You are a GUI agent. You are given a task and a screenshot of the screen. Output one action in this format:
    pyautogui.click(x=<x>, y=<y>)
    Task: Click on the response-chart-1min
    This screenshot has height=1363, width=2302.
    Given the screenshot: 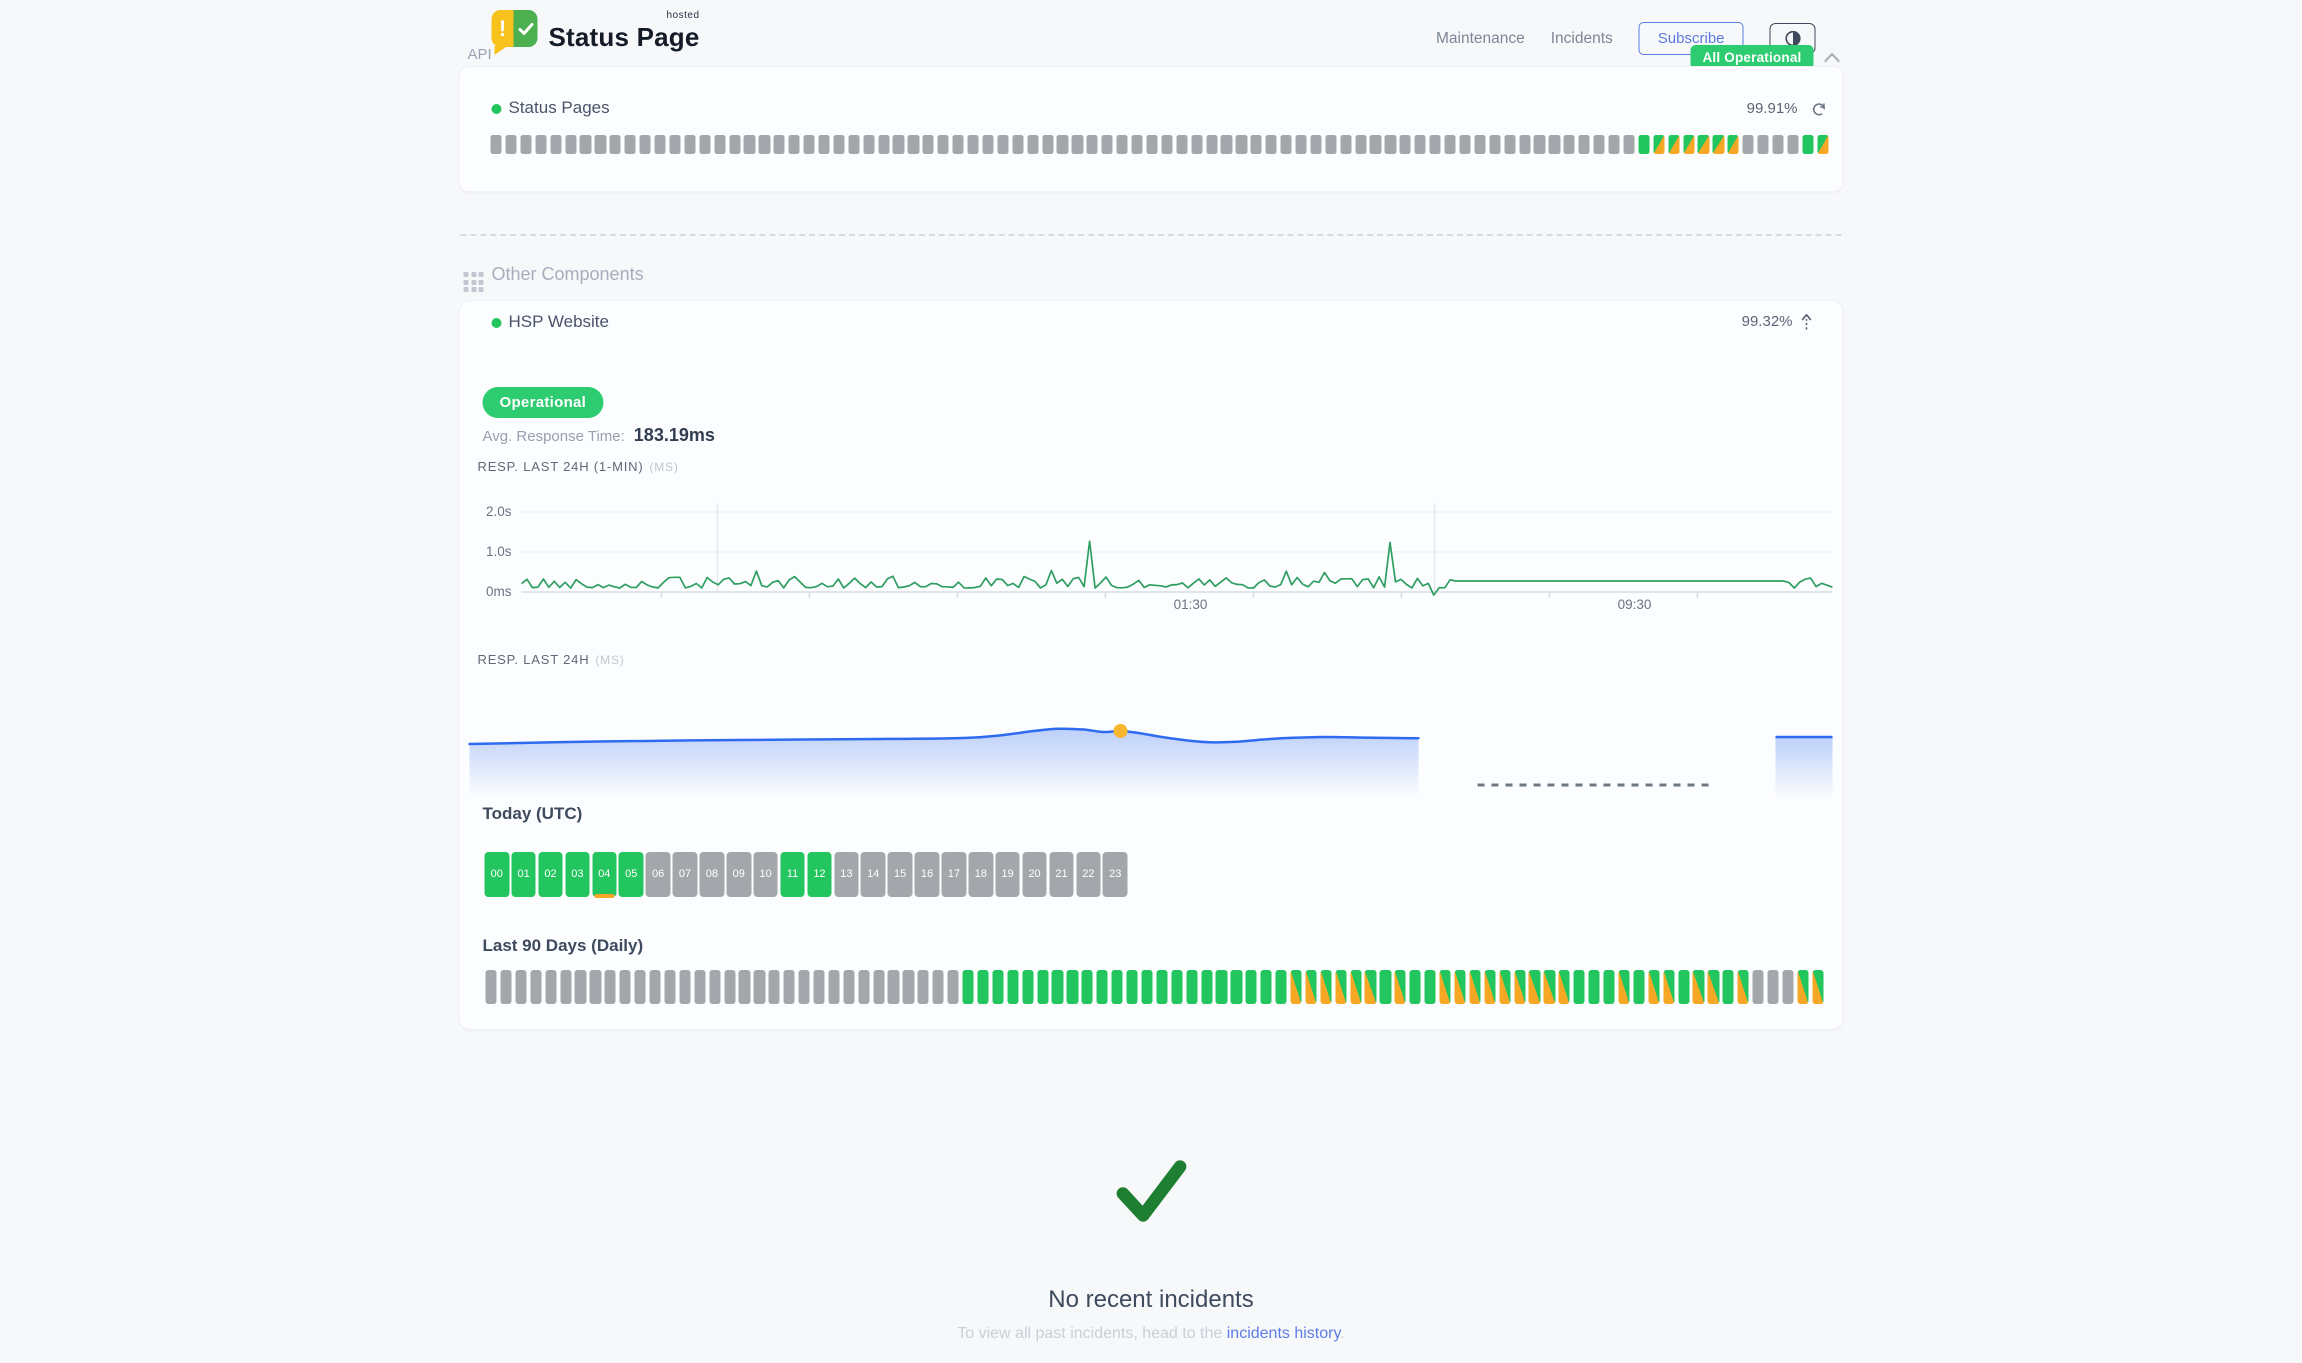 What is the action you would take?
    pyautogui.click(x=1177, y=551)
    